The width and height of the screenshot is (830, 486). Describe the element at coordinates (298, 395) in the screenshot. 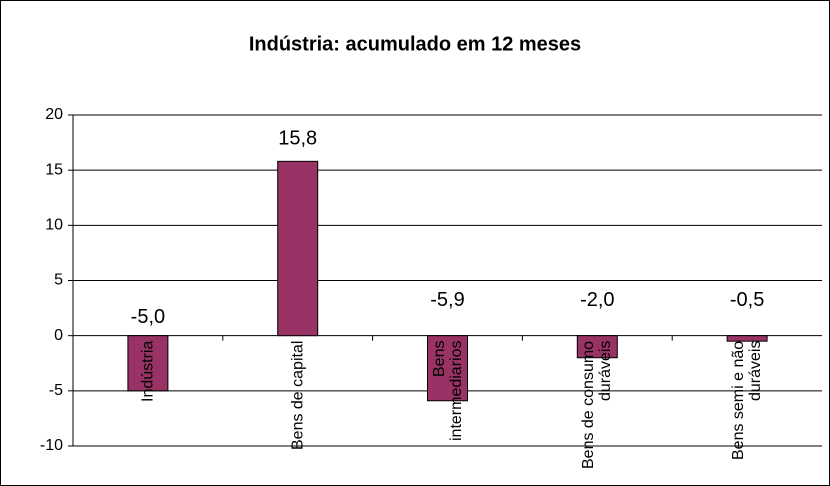

I see `x-tick-label: Bens de capital` at that location.